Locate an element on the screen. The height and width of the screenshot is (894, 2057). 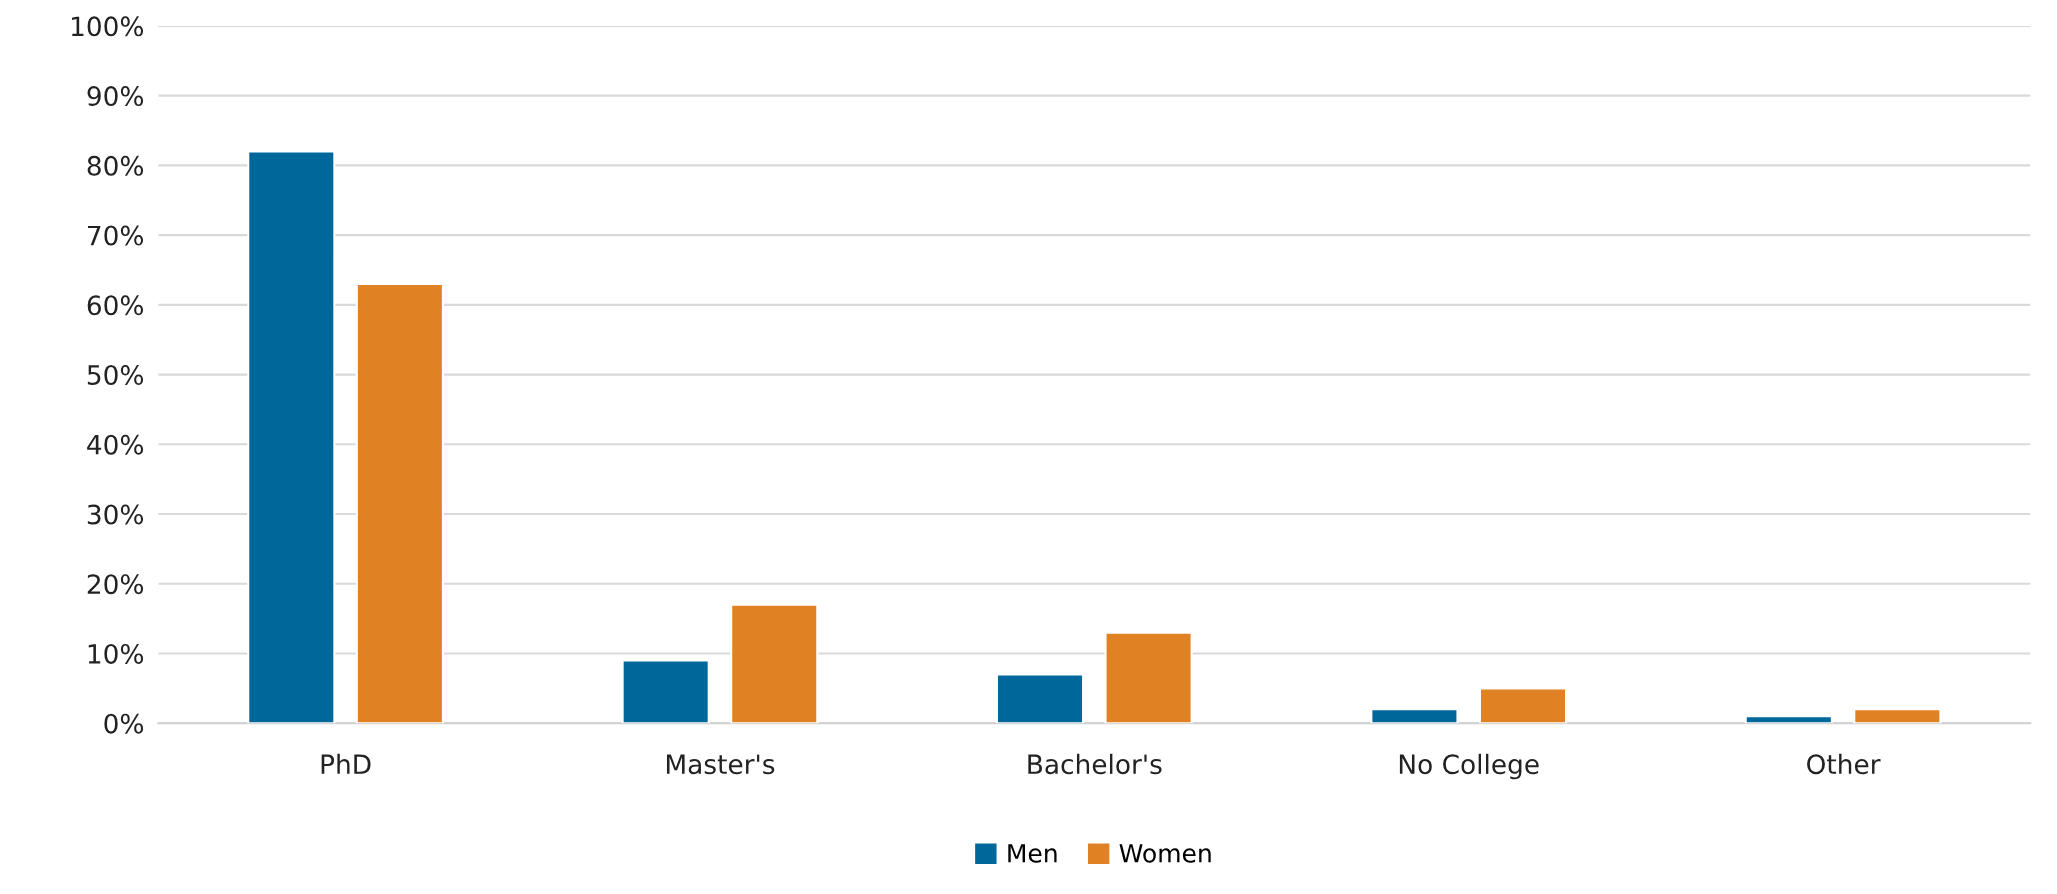
x-tick-label: No College is located at coordinates (1469, 766).